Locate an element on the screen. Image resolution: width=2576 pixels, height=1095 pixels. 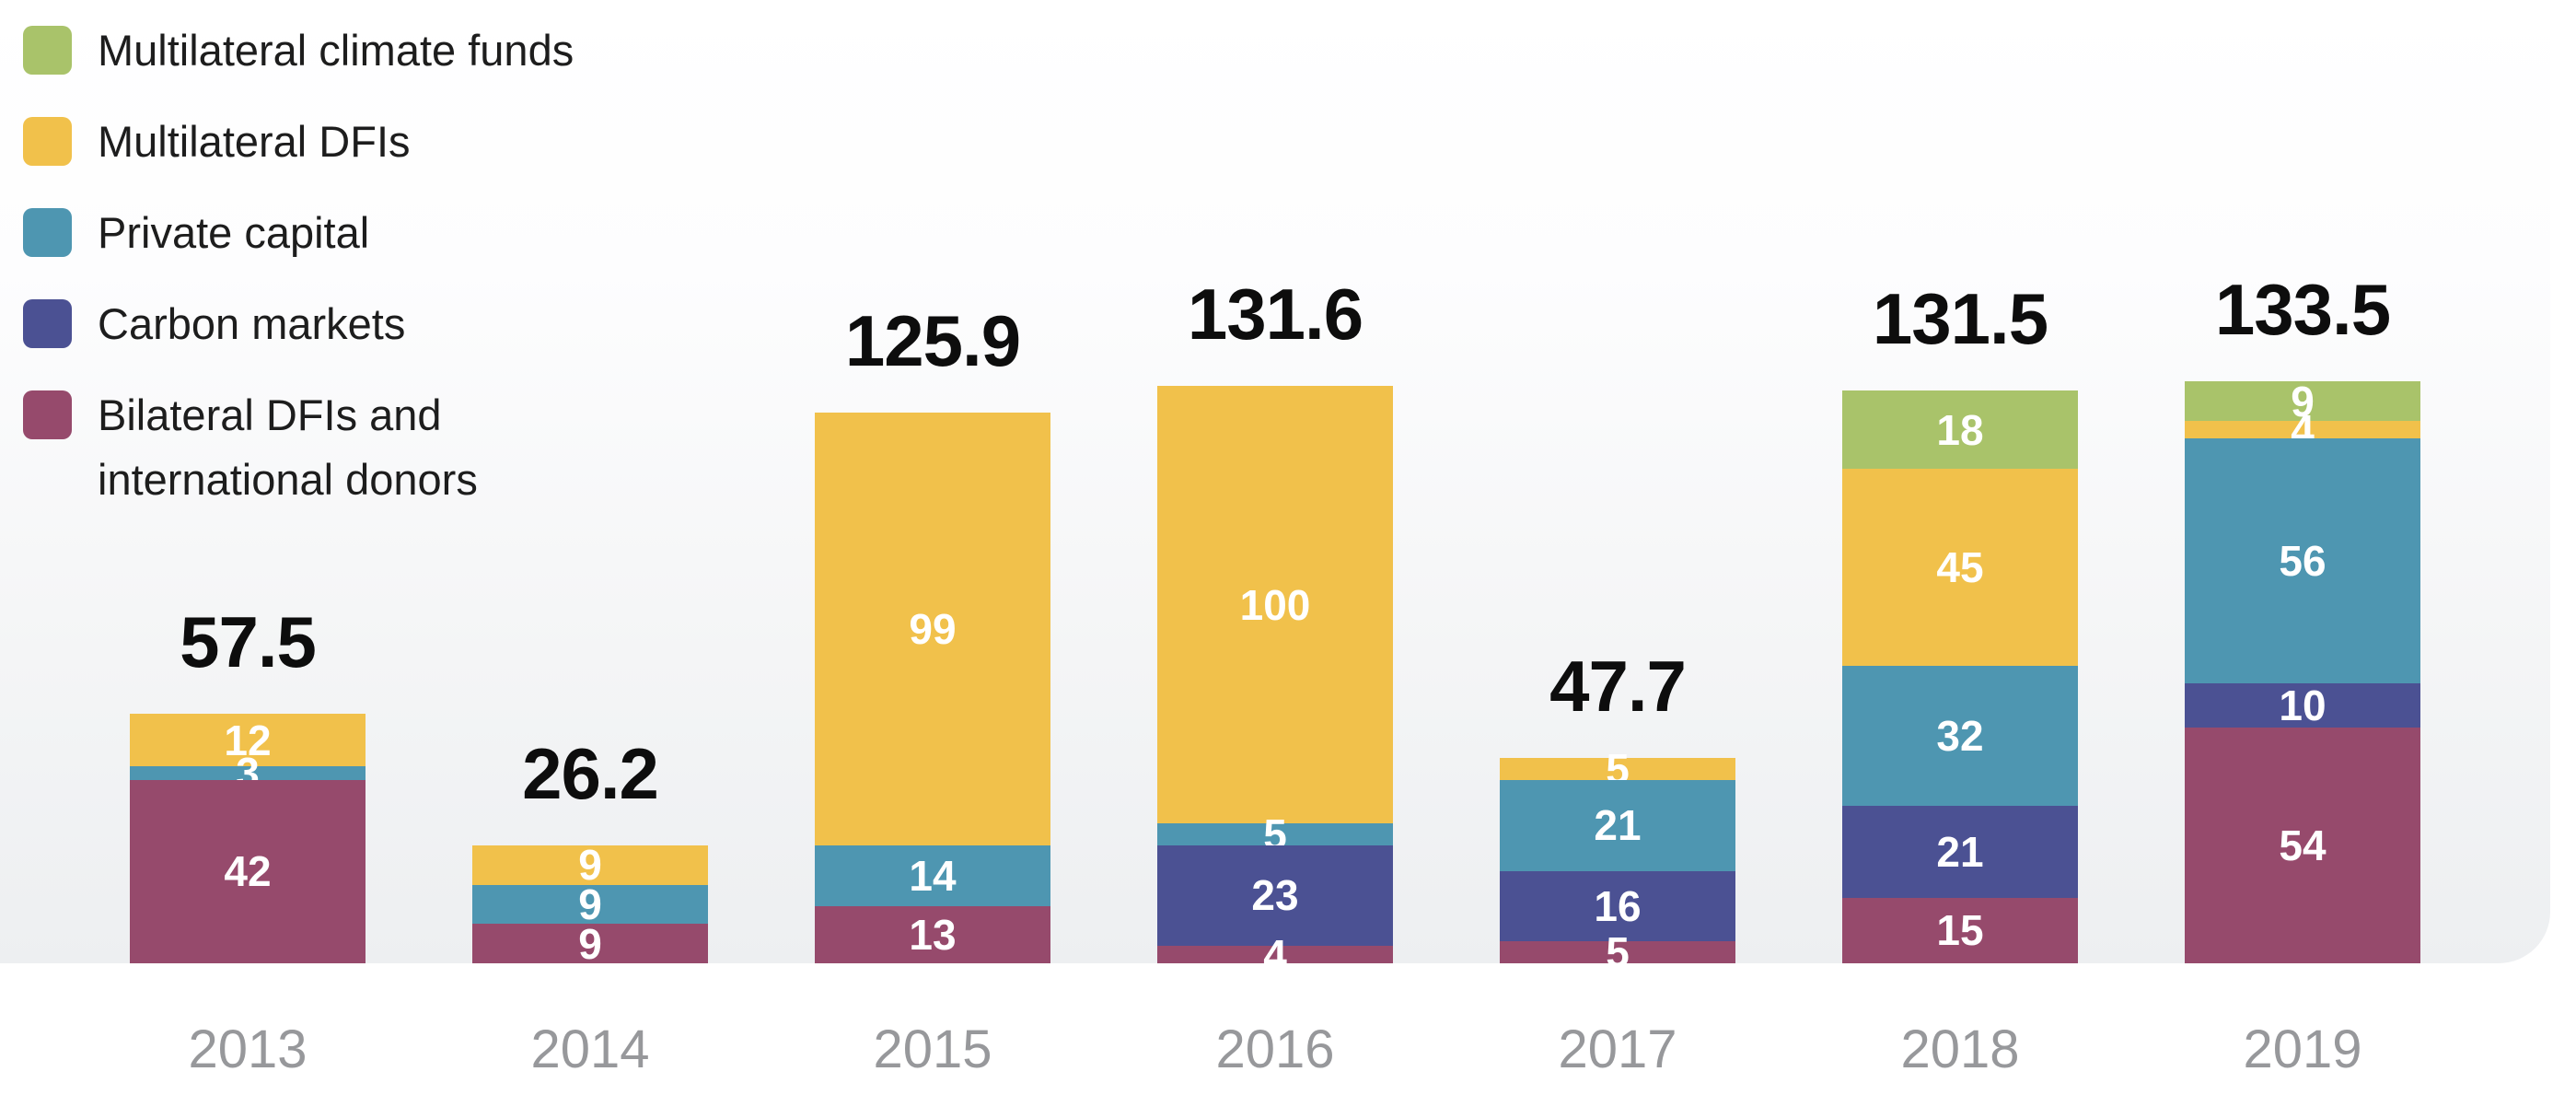
legend-item-multilateral-climate-funds: Multilateral climate funds is located at coordinates (298, 51).